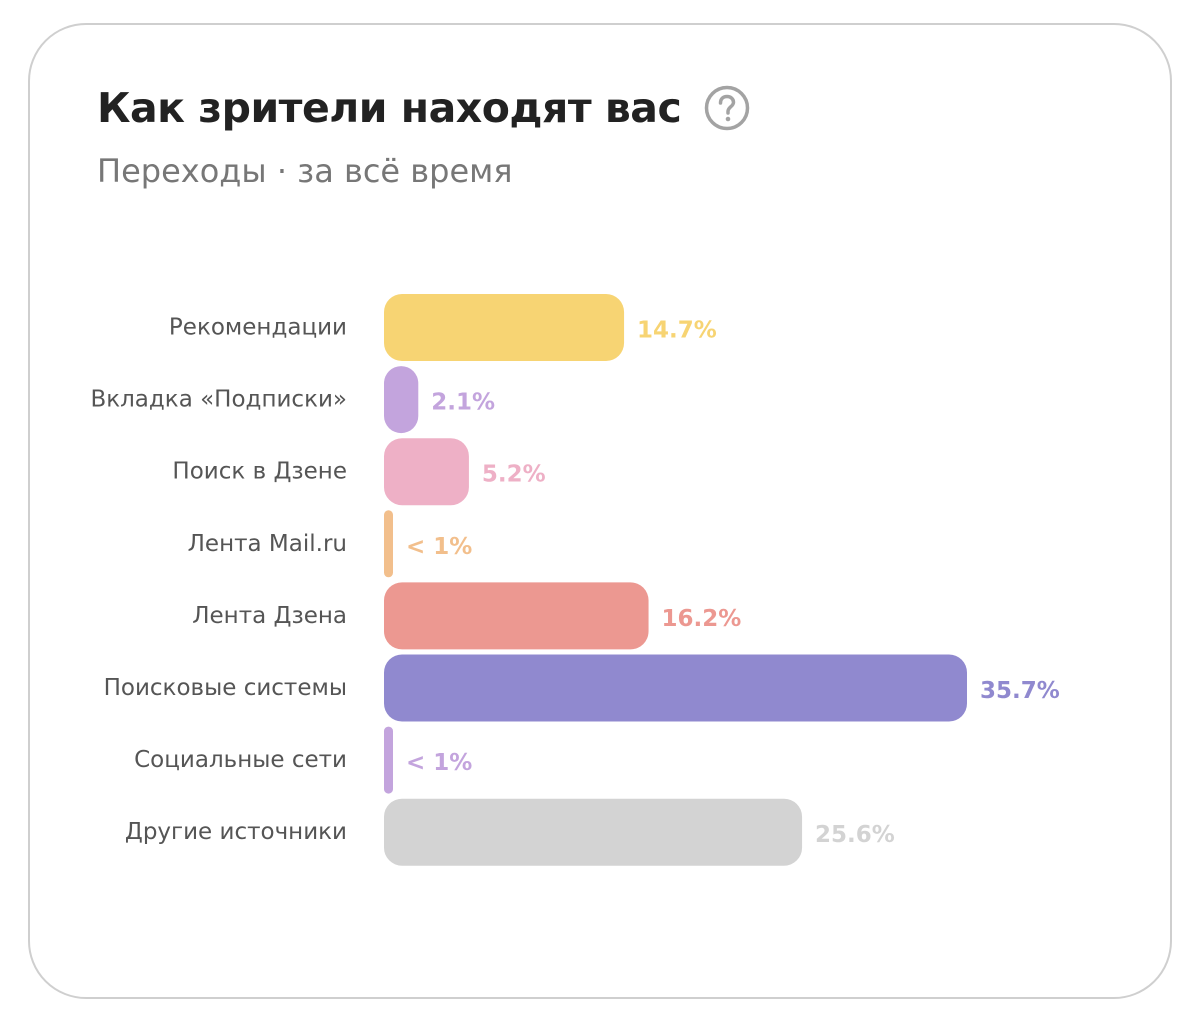 The image size is (1200, 1026). Describe the element at coordinates (225, 688) in the screenshot. I see `category-label: Поисковые системы` at that location.